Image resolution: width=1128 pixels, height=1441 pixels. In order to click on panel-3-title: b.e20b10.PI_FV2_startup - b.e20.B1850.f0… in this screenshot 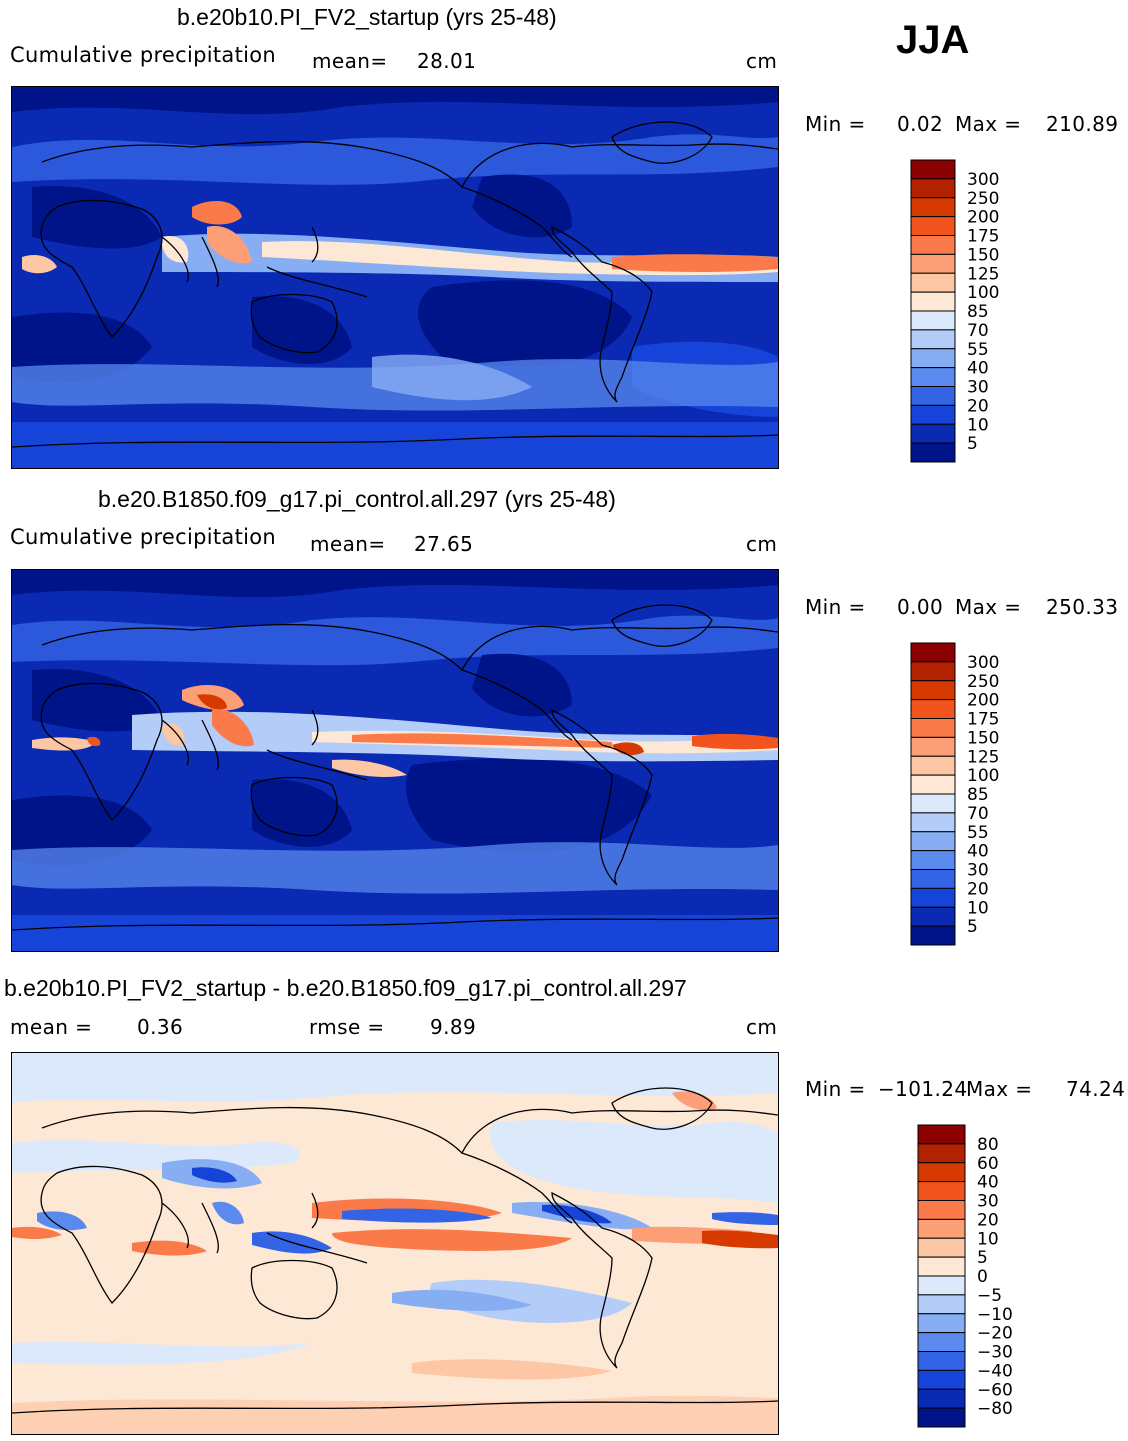, I will do `click(345, 988)`.